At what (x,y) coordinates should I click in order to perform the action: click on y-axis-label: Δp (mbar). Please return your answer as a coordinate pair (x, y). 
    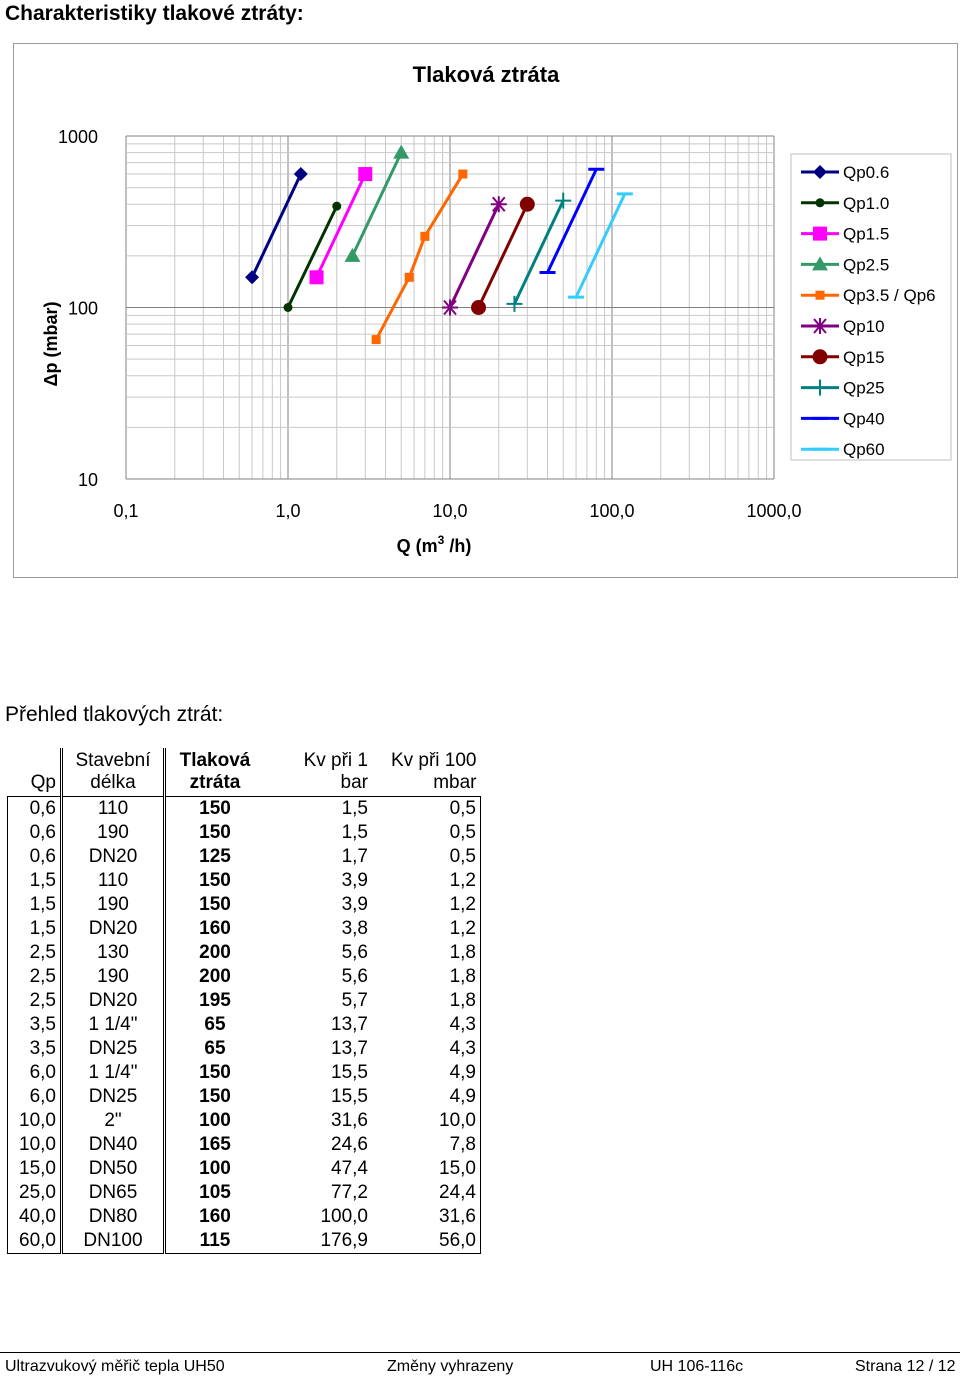
    Looking at the image, I should click on (51, 344).